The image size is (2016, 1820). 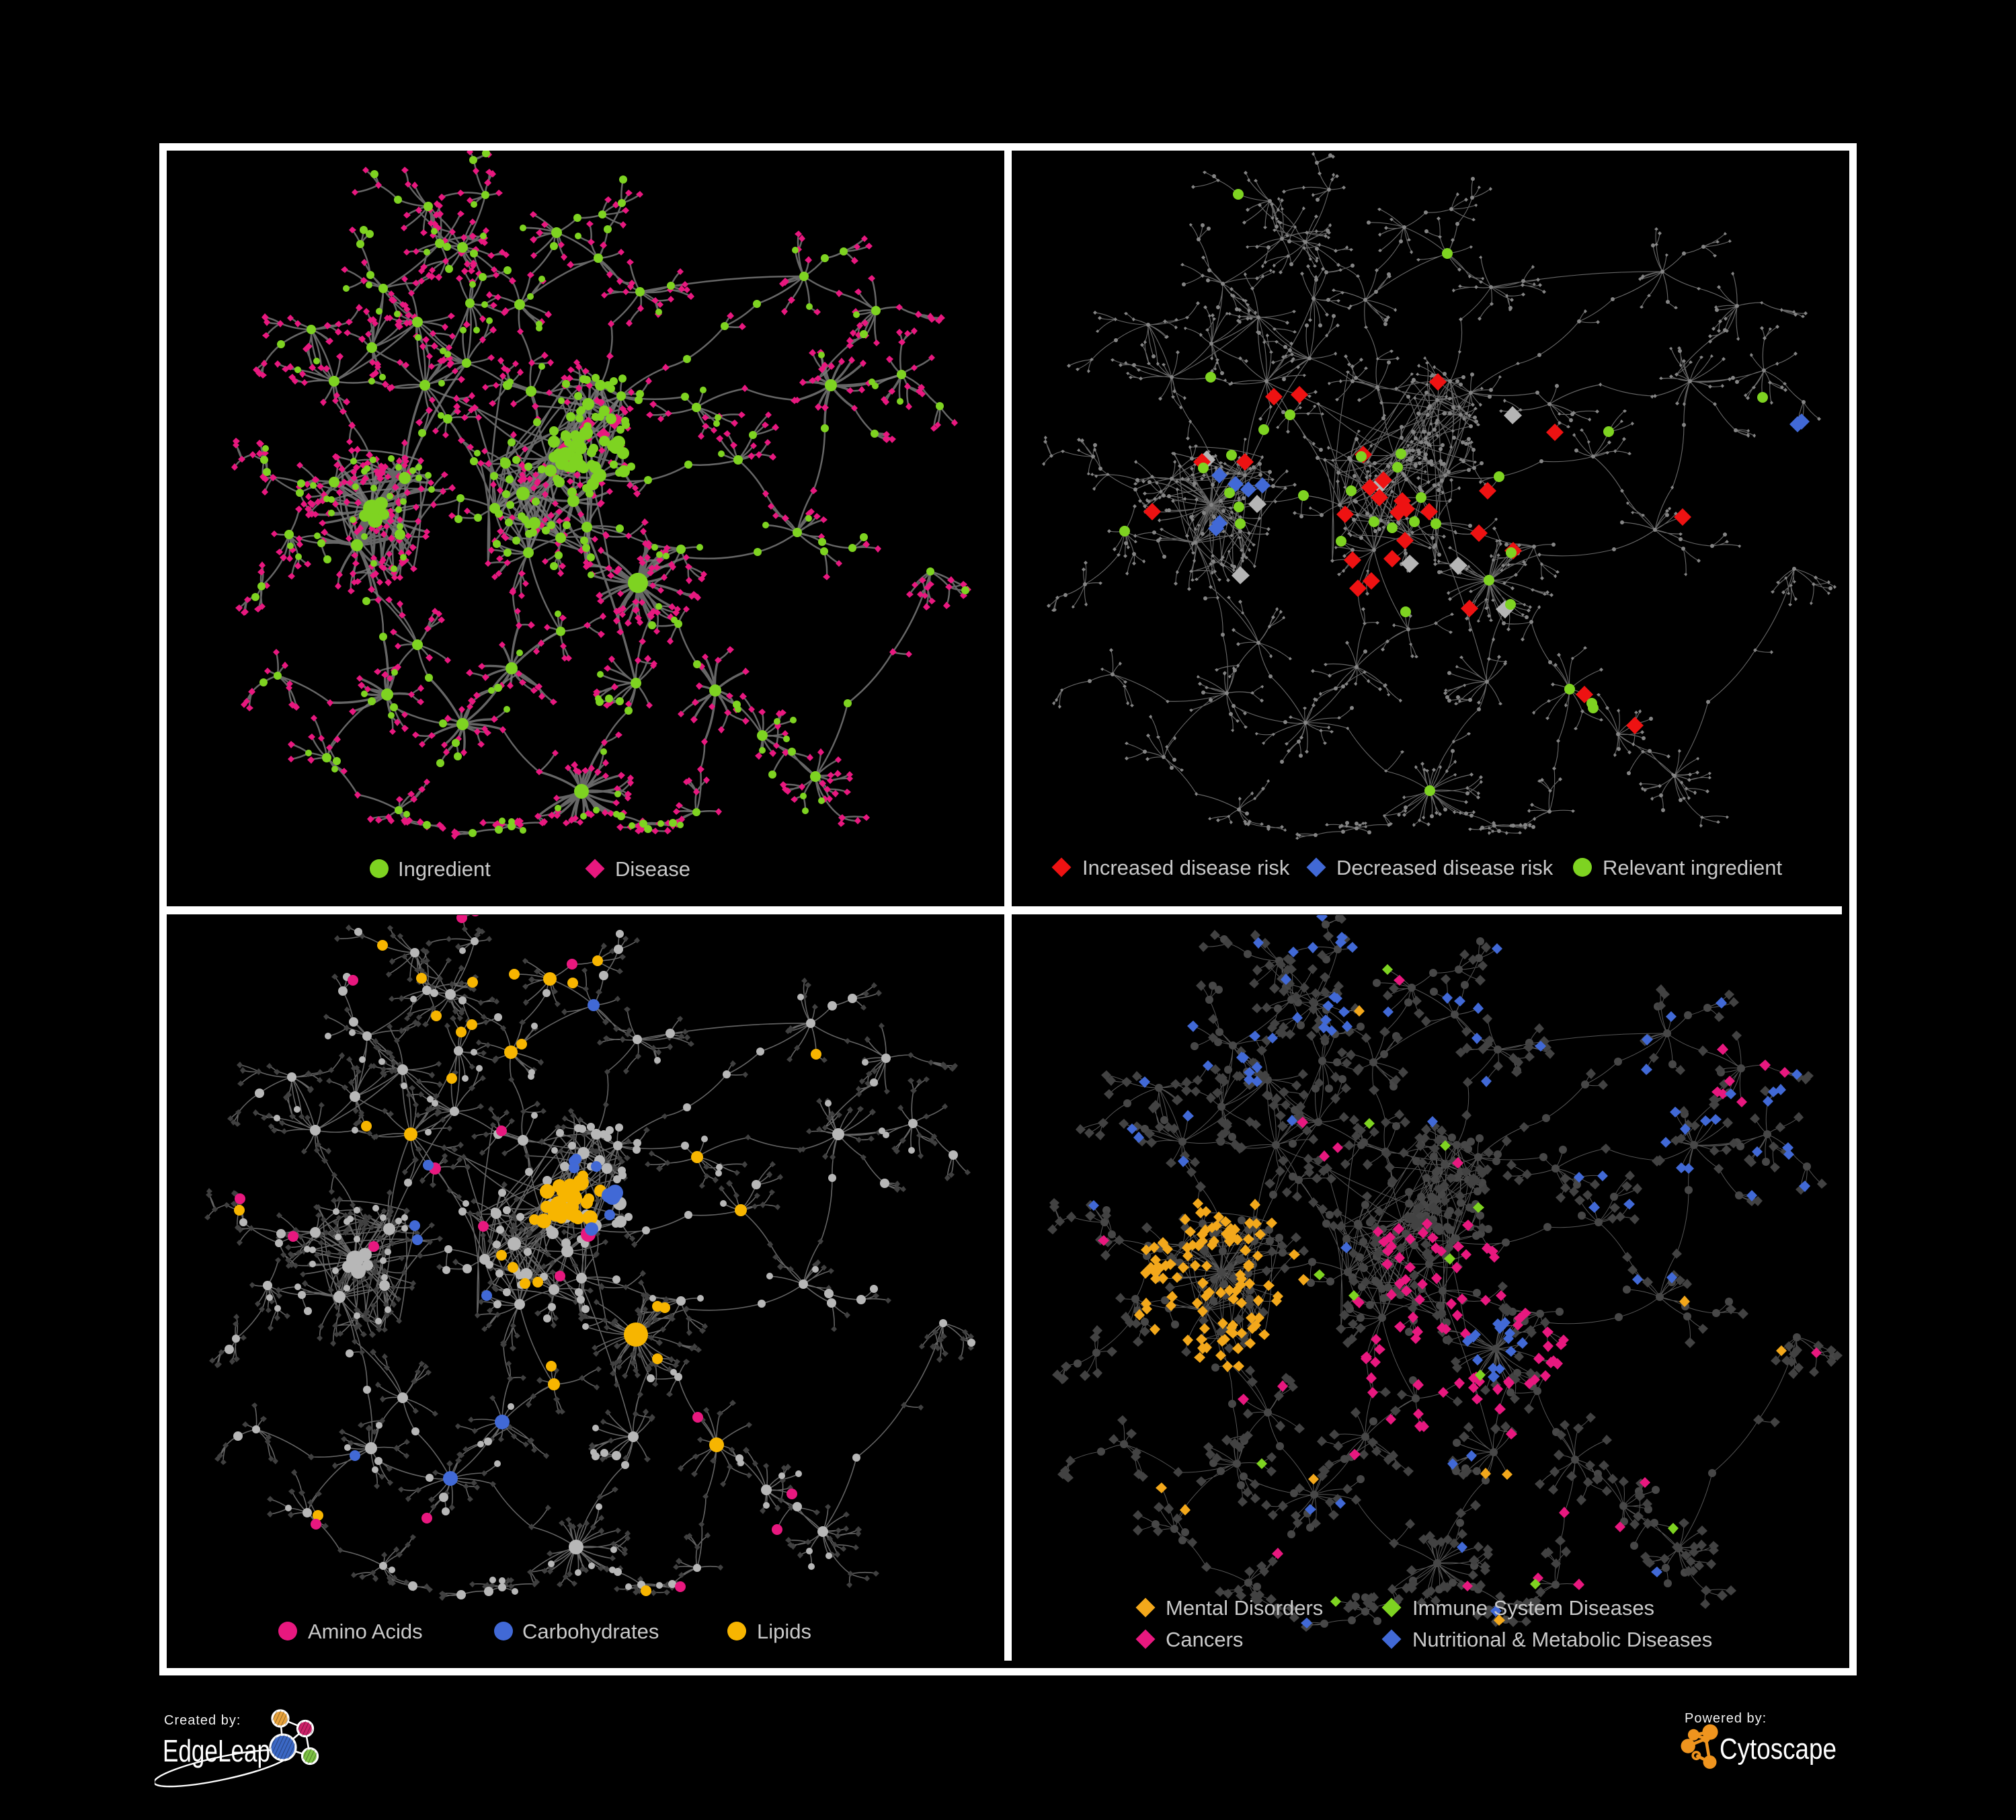 I want to click on svg-text: Immune System Diseases, so click(x=1533, y=1608).